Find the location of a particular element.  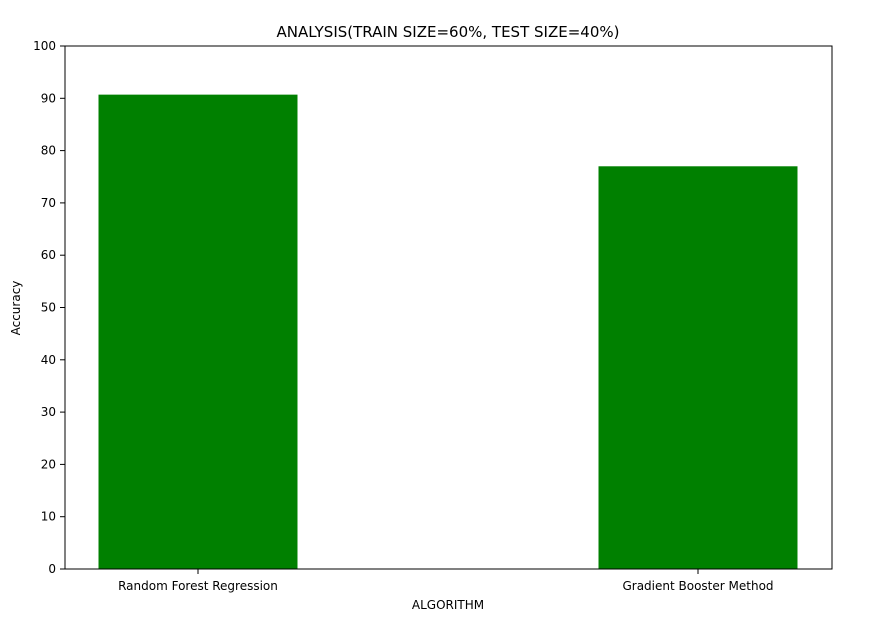

y-axis-label: Accuracy is located at coordinates (16, 308).